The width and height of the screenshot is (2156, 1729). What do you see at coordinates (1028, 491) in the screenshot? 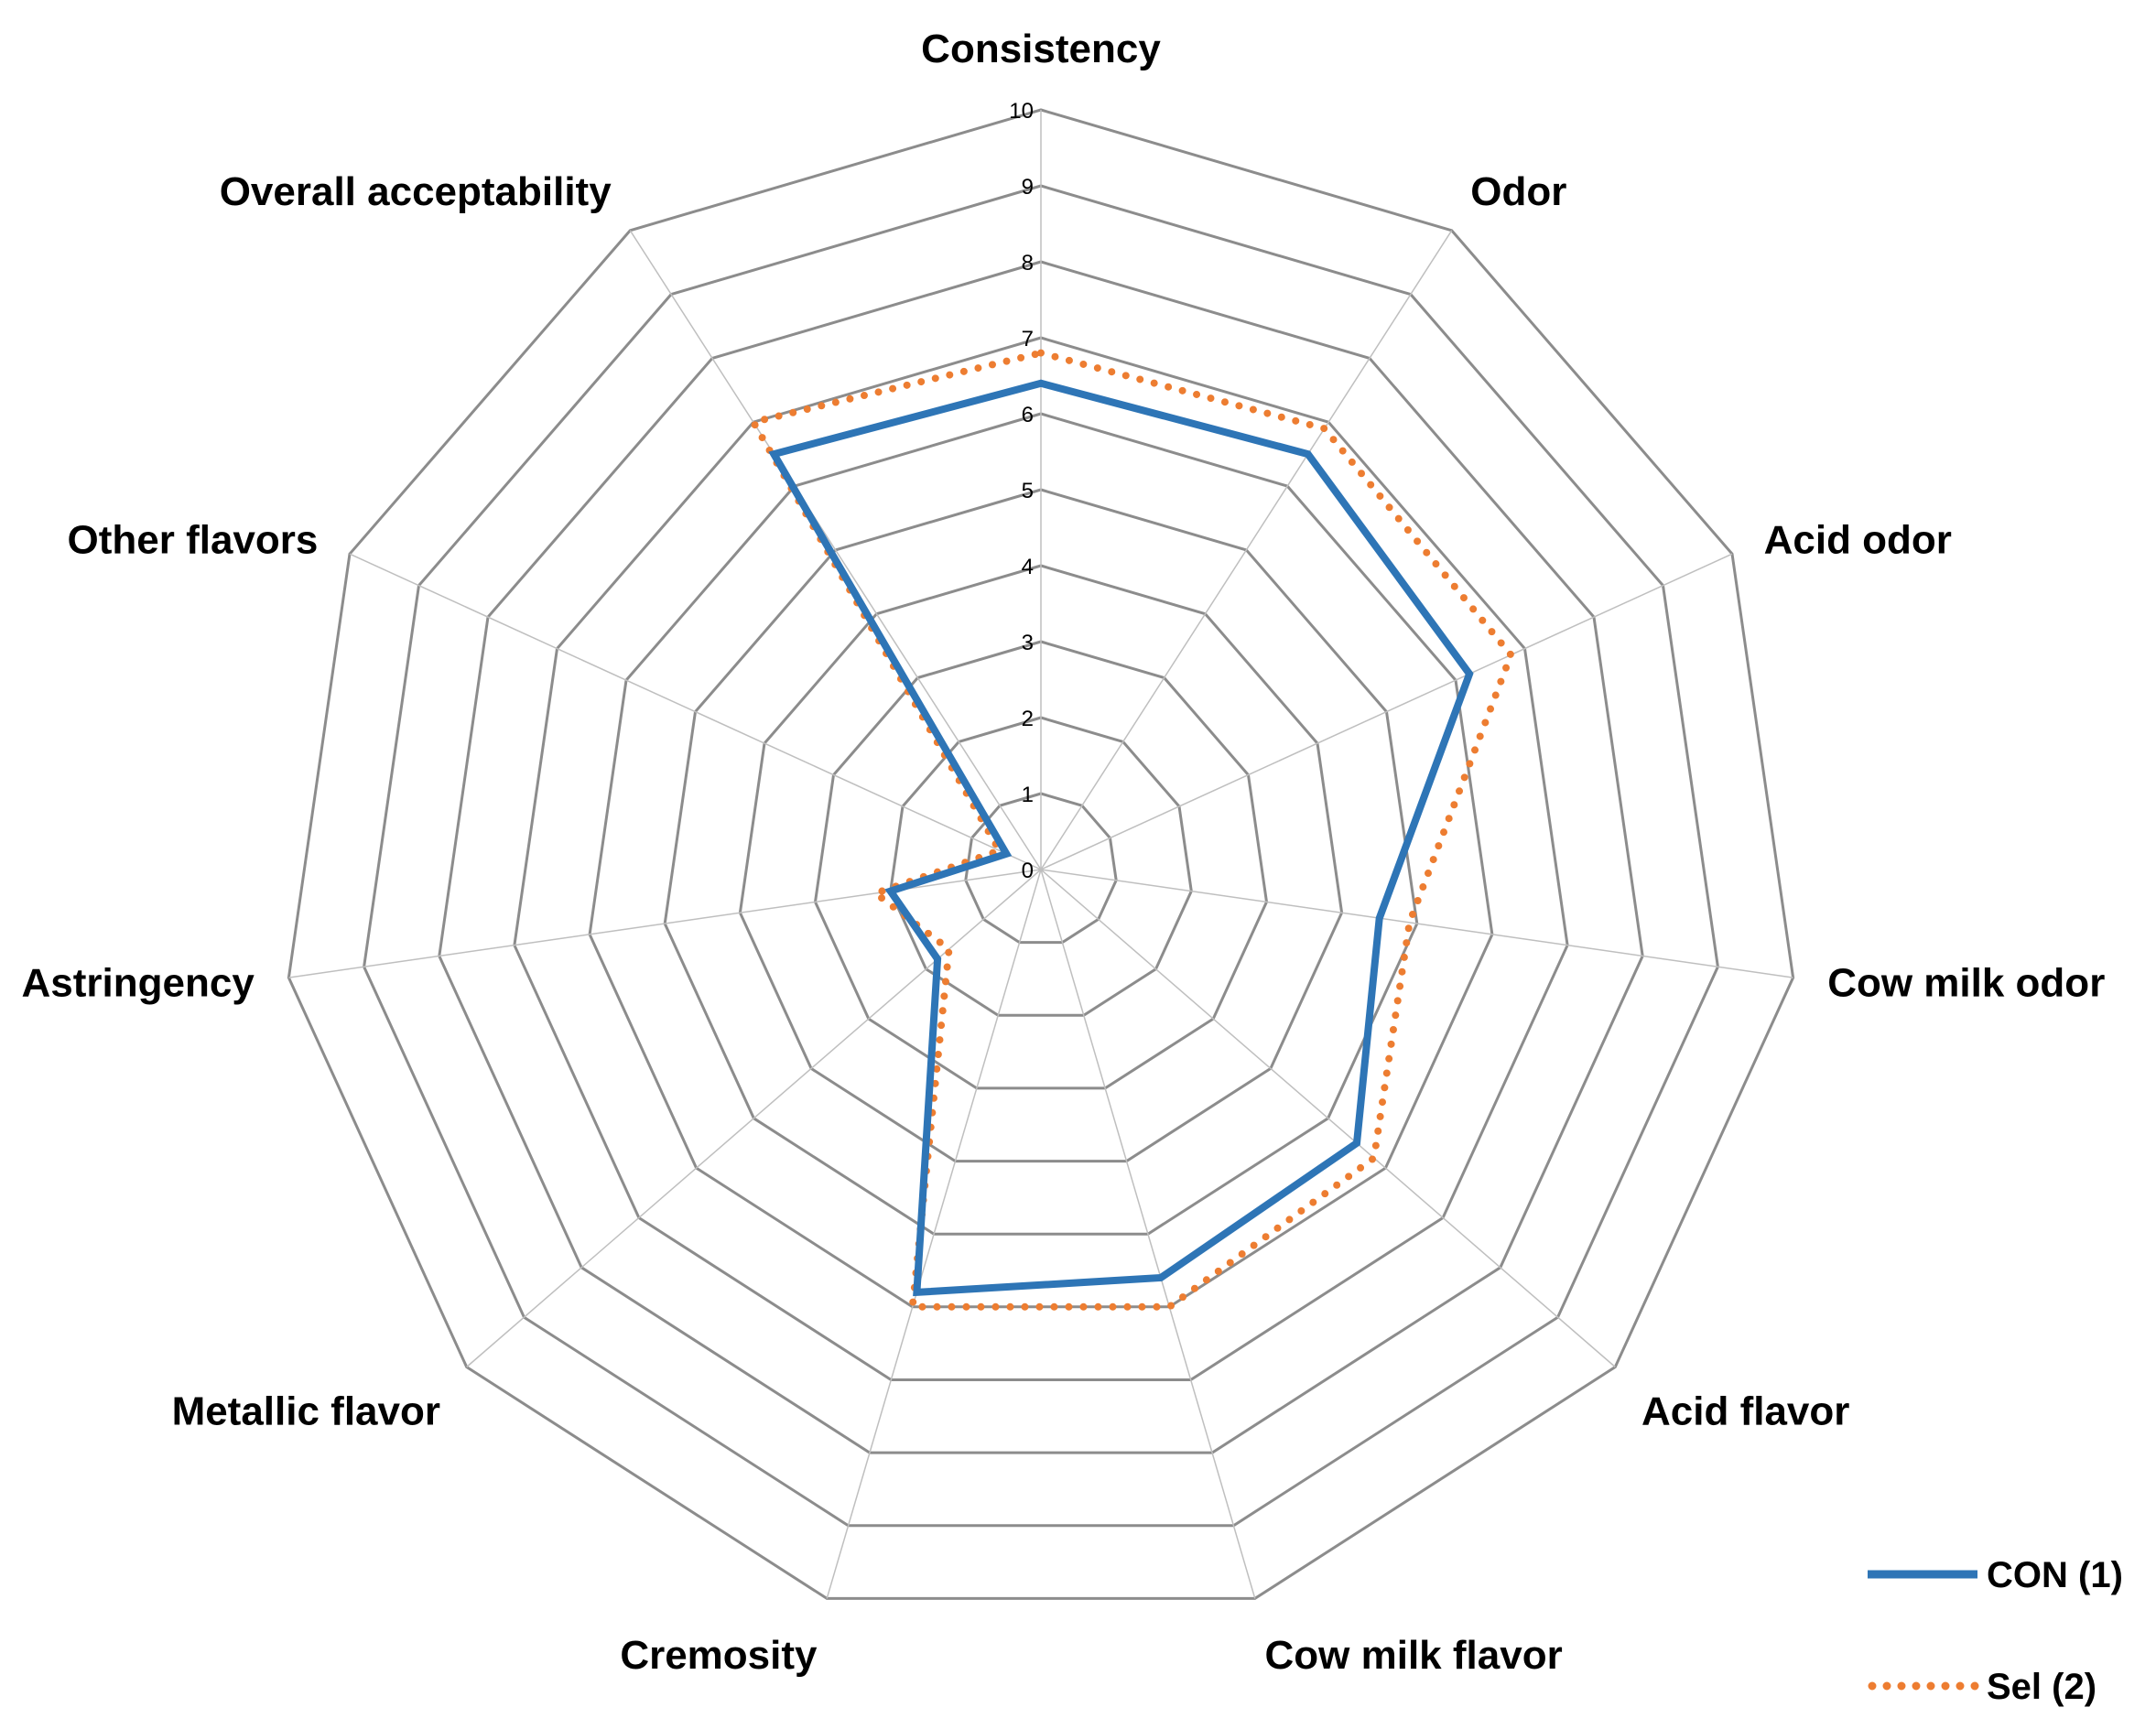
I see `tick-label-5: 5` at bounding box center [1028, 491].